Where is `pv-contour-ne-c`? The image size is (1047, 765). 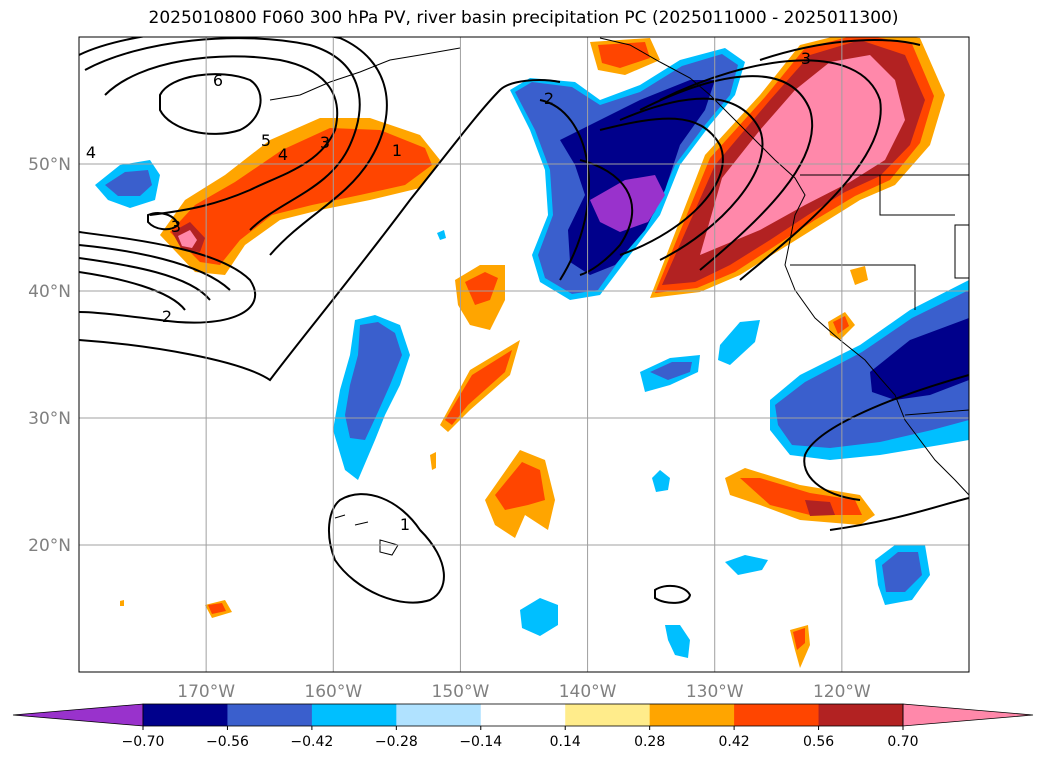
pv-contour-ne-c is located at coordinates (691, 179).